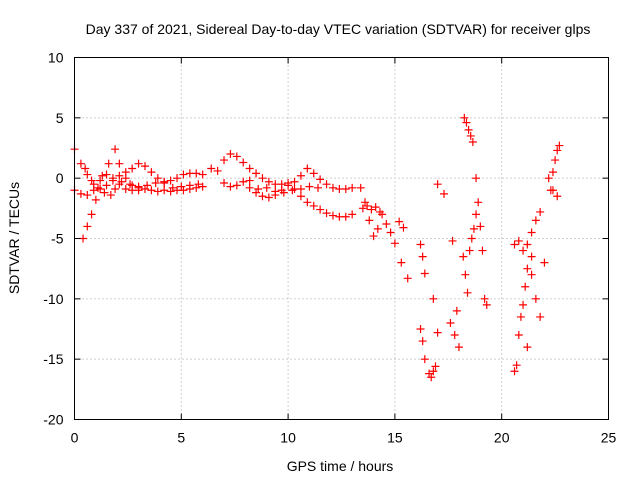  What do you see at coordinates (53, 420) in the screenshot?
I see `y-tick-label: -20` at bounding box center [53, 420].